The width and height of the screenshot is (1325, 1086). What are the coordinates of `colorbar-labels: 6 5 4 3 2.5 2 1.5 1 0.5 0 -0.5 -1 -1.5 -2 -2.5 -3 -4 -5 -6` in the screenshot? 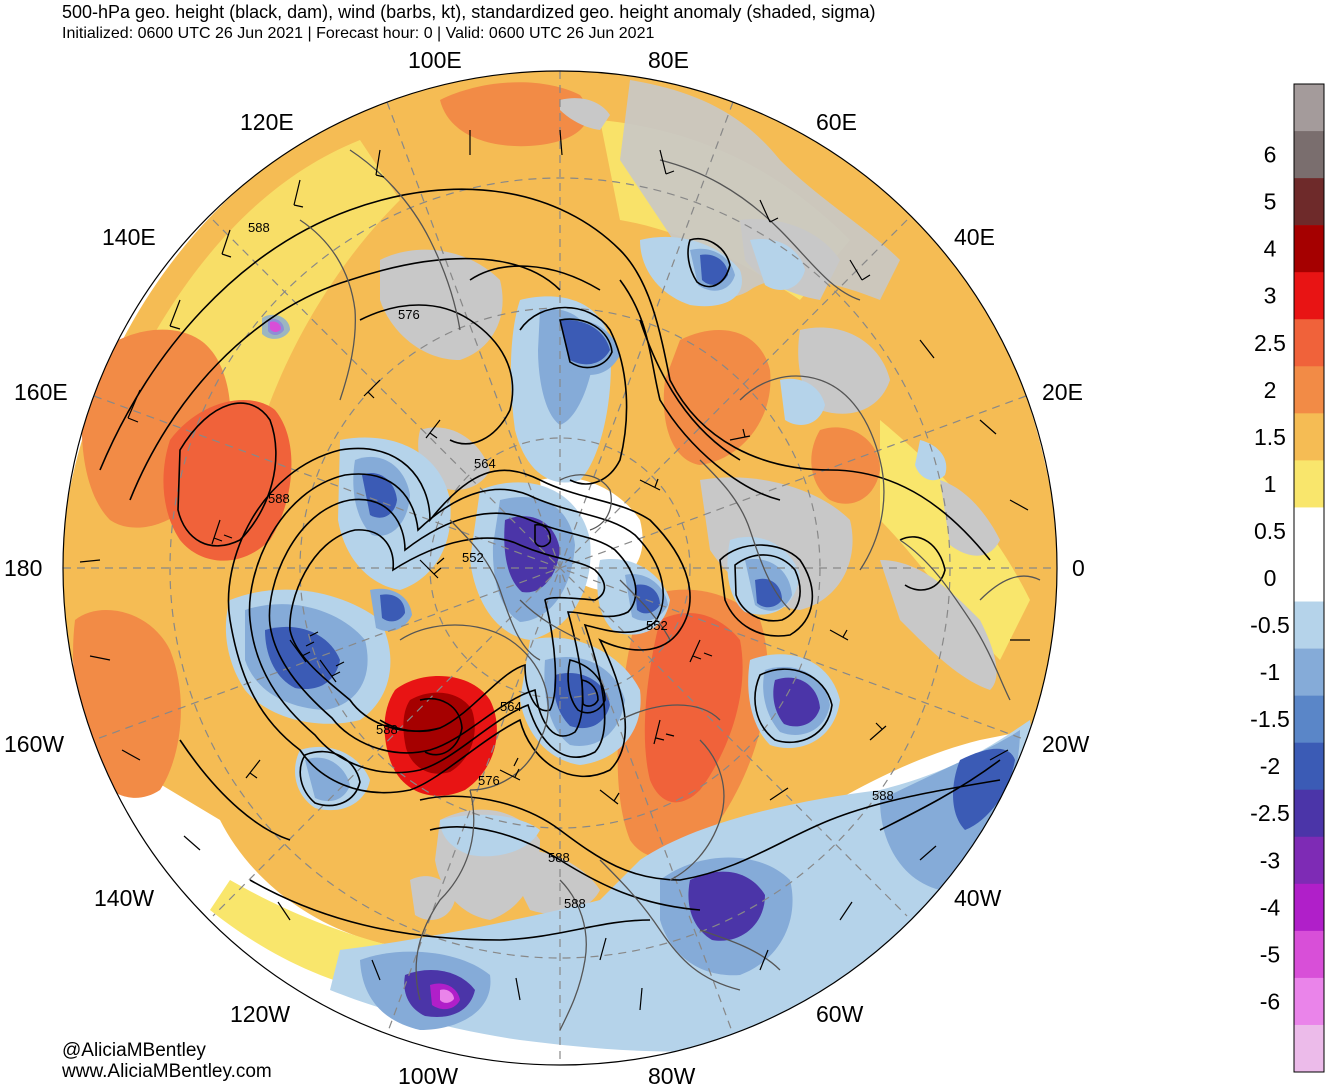 It's located at (1270, 578).